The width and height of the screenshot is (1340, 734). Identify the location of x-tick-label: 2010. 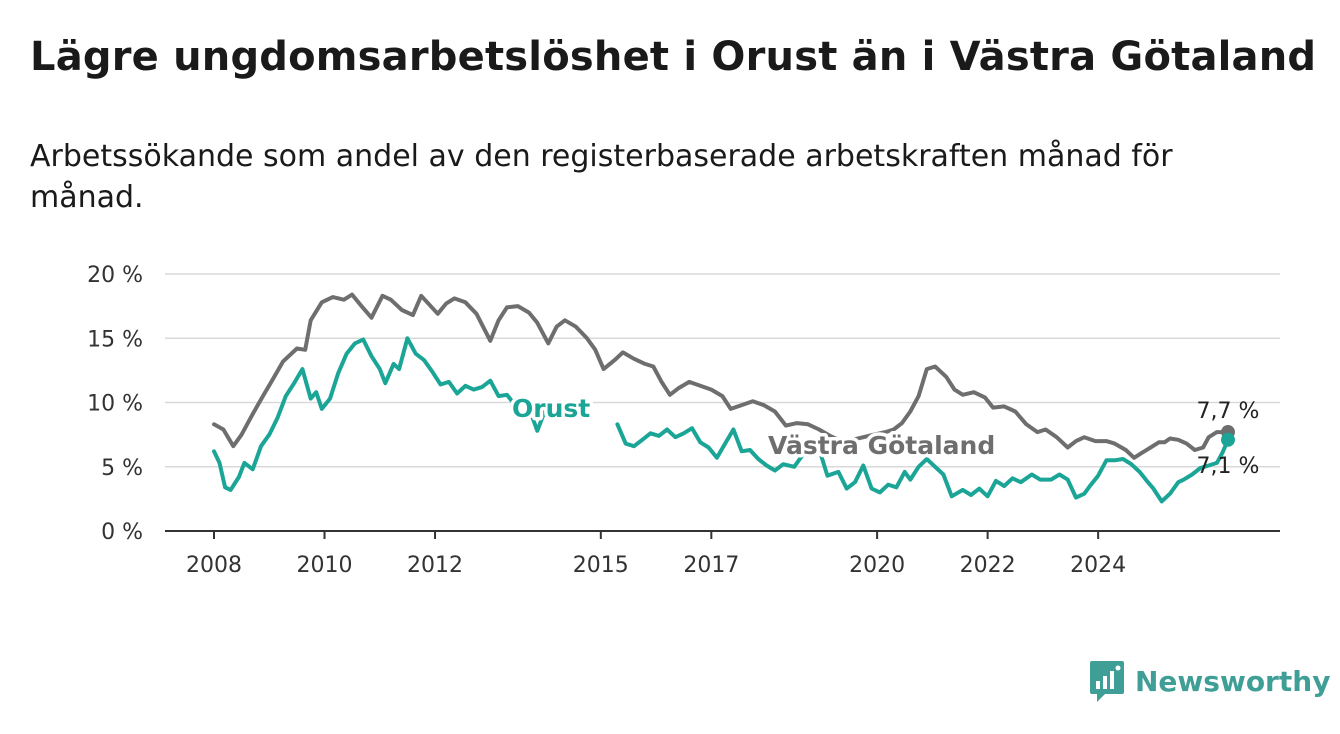
(325, 565).